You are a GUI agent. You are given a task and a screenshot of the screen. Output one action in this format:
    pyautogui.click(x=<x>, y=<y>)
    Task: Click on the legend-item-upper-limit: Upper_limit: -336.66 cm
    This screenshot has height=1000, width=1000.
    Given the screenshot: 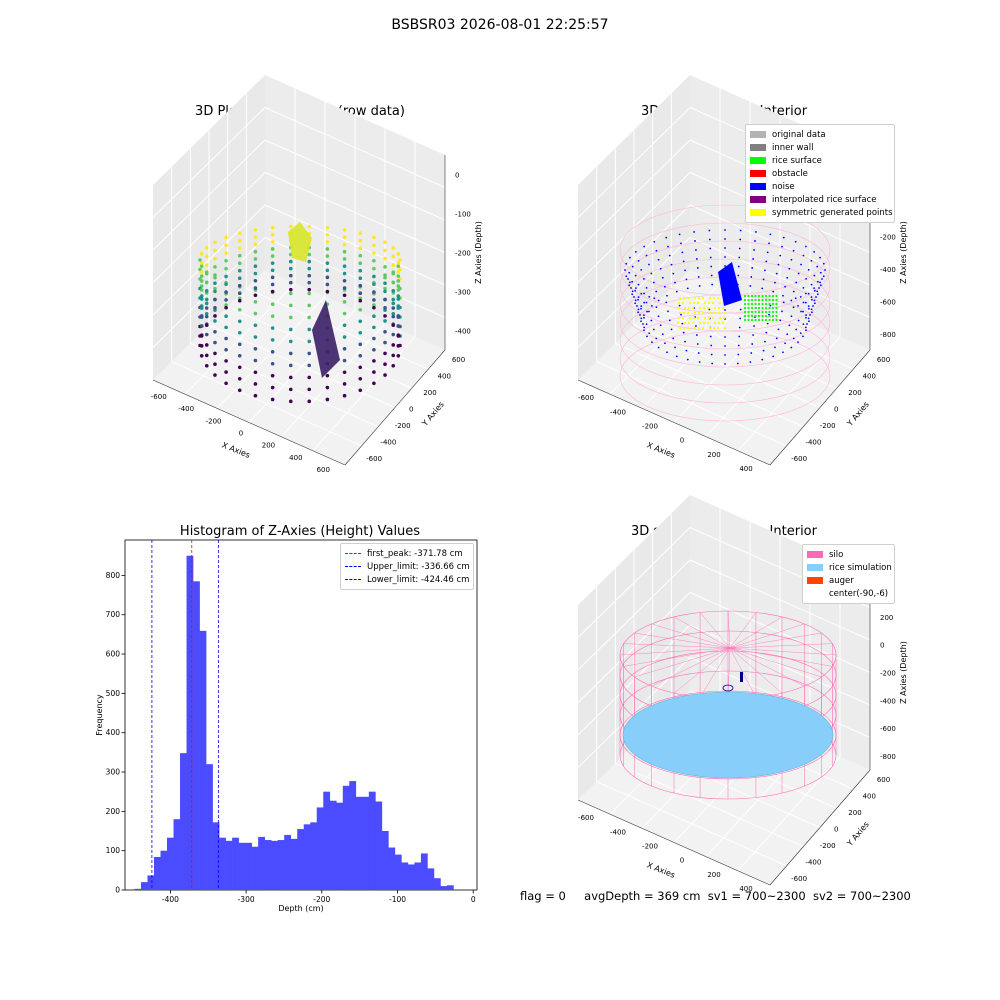 What is the action you would take?
    pyautogui.click(x=407, y=566)
    